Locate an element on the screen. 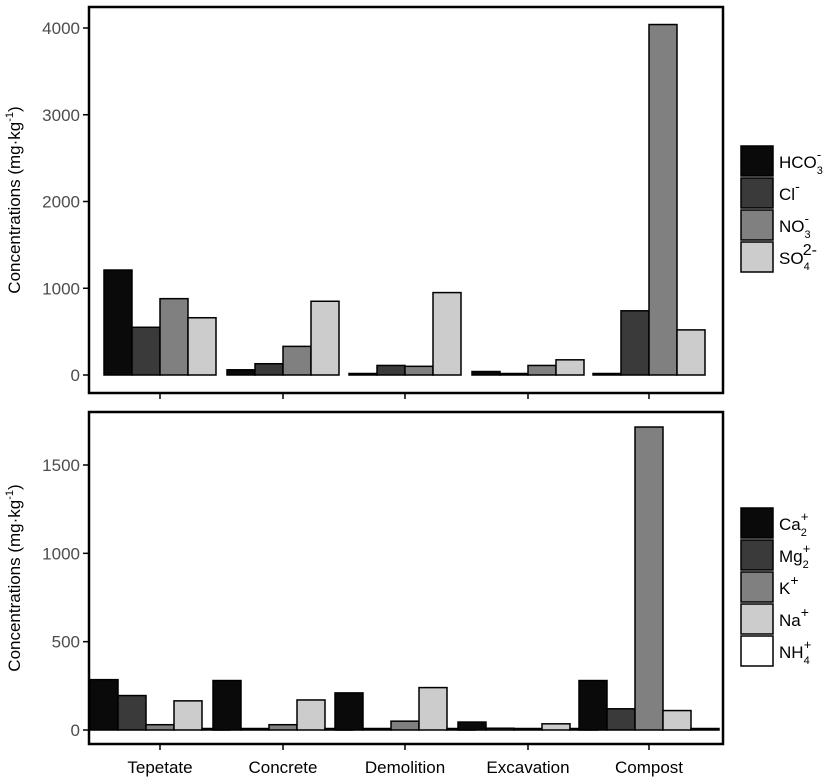 The width and height of the screenshot is (833, 783). y-tick-label: 500 is located at coordinates (66, 642).